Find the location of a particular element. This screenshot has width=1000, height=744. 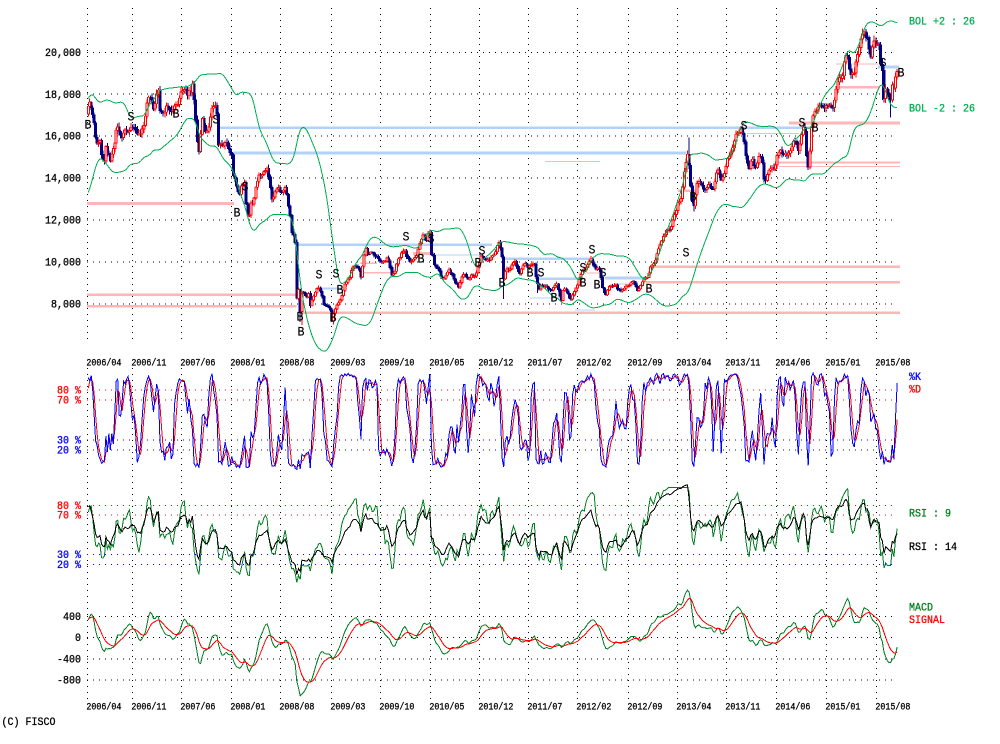

svg-text: RSI : 9 is located at coordinates (930, 515).